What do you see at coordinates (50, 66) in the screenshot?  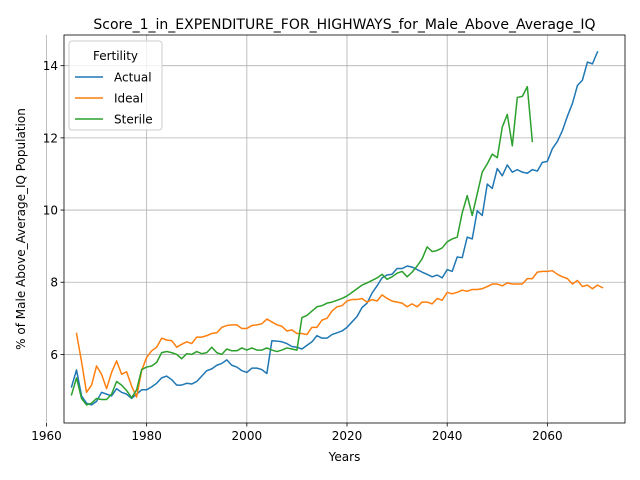 I see `y-tick-label: 14` at bounding box center [50, 66].